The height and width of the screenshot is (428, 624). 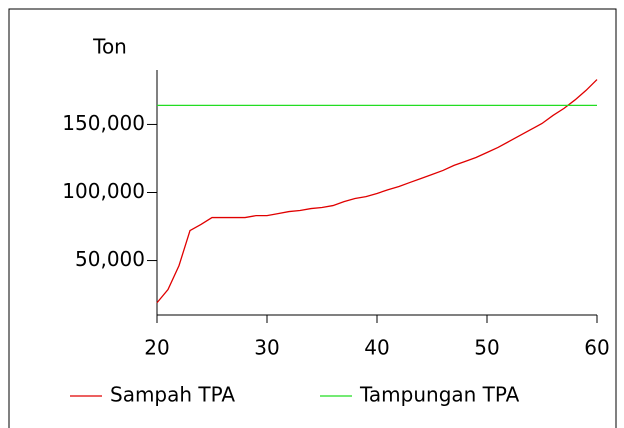 I want to click on x-tick-label: 50, so click(x=486, y=348).